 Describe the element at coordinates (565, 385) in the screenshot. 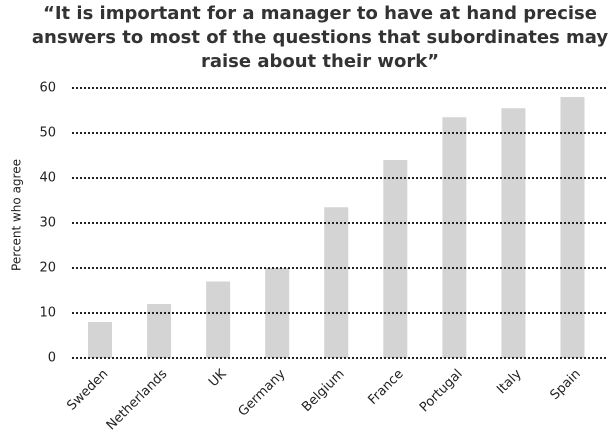

I see `x-tick-label: Spain` at that location.